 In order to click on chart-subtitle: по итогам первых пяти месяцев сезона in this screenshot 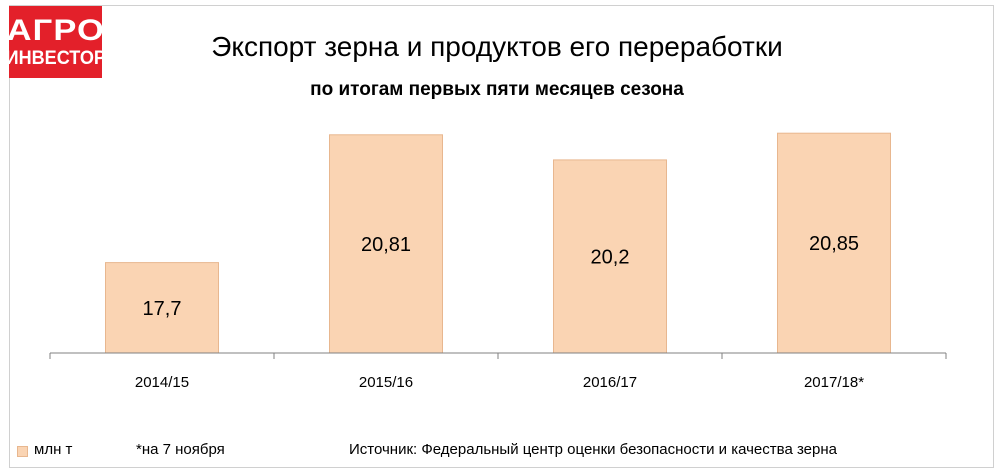, I will do `click(503, 90)`.